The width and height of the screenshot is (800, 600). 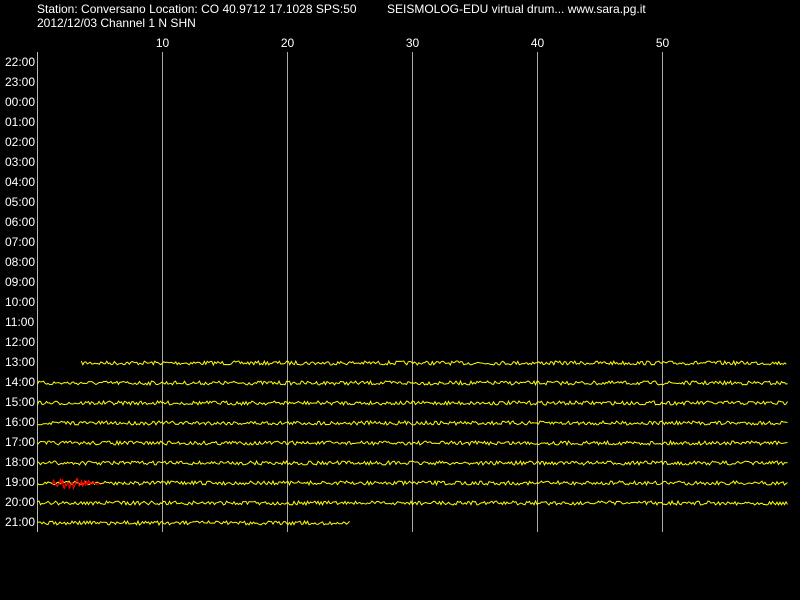 I want to click on hour-label: 13:00, so click(x=20, y=362).